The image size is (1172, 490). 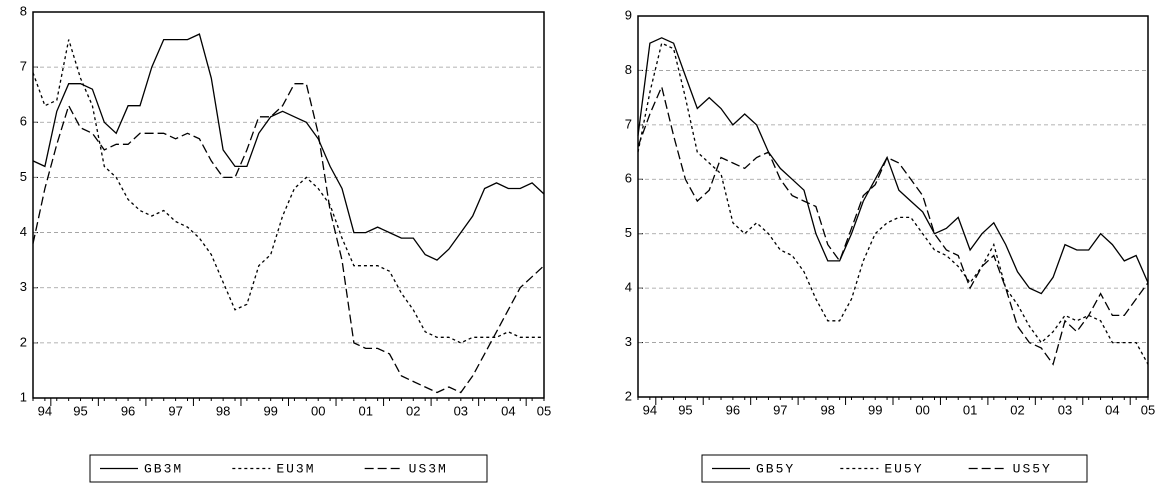 I want to click on legend-label: US5Y, so click(x=1032, y=468).